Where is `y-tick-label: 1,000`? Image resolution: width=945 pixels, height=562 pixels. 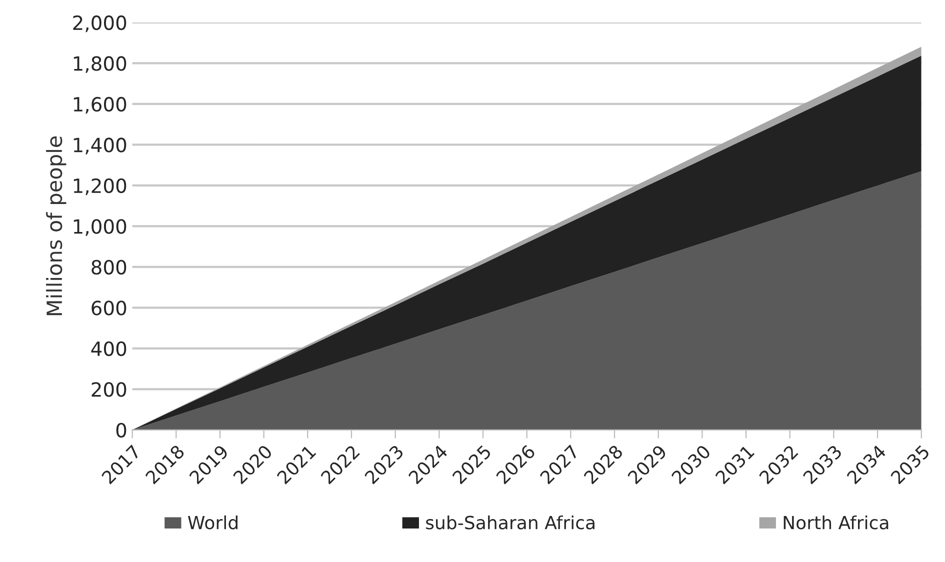 y-tick-label: 1,000 is located at coordinates (100, 227).